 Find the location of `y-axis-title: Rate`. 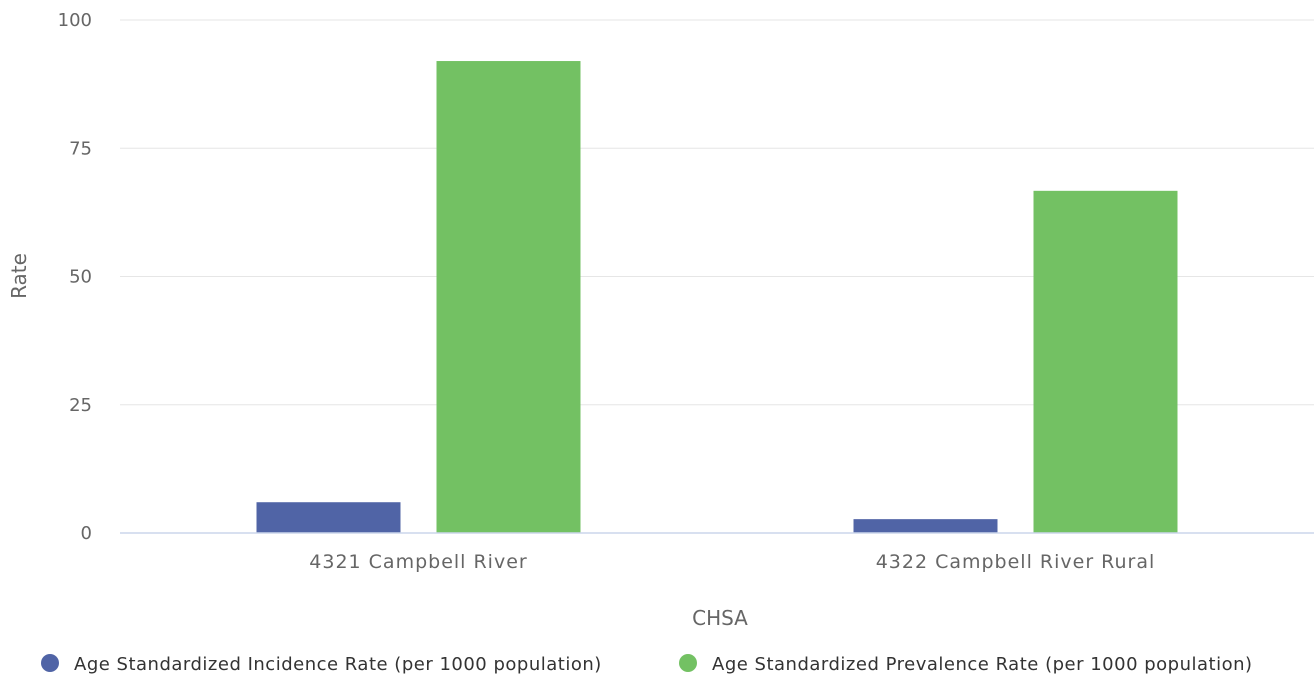

y-axis-title: Rate is located at coordinates (19, 276).